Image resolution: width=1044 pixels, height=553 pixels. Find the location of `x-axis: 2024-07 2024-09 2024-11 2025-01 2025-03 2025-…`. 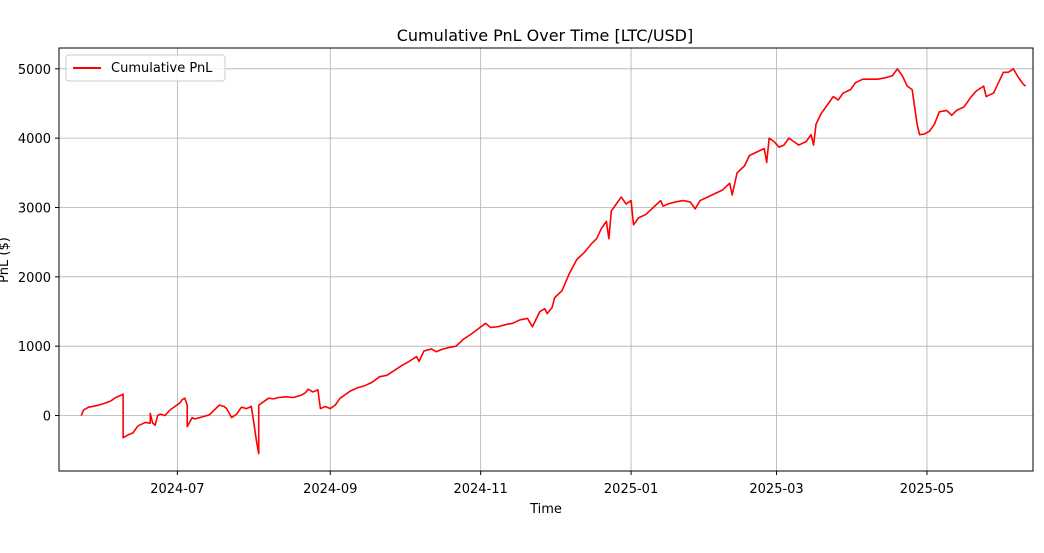

x-axis: 2024-07 2024-09 2024-11 2025-01 2025-03 2025-… is located at coordinates (552, 484).